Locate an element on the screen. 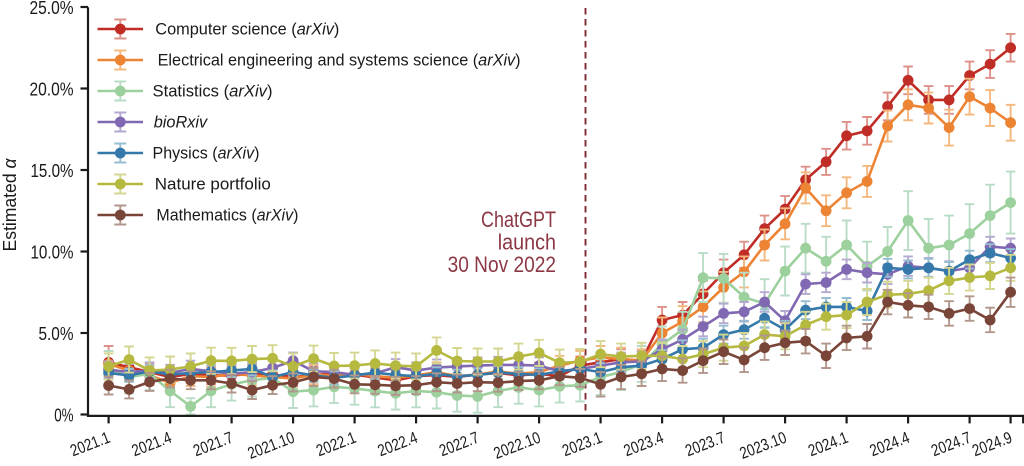 The height and width of the screenshot is (466, 1024). svg-text: 15.0% is located at coordinates (52, 171).